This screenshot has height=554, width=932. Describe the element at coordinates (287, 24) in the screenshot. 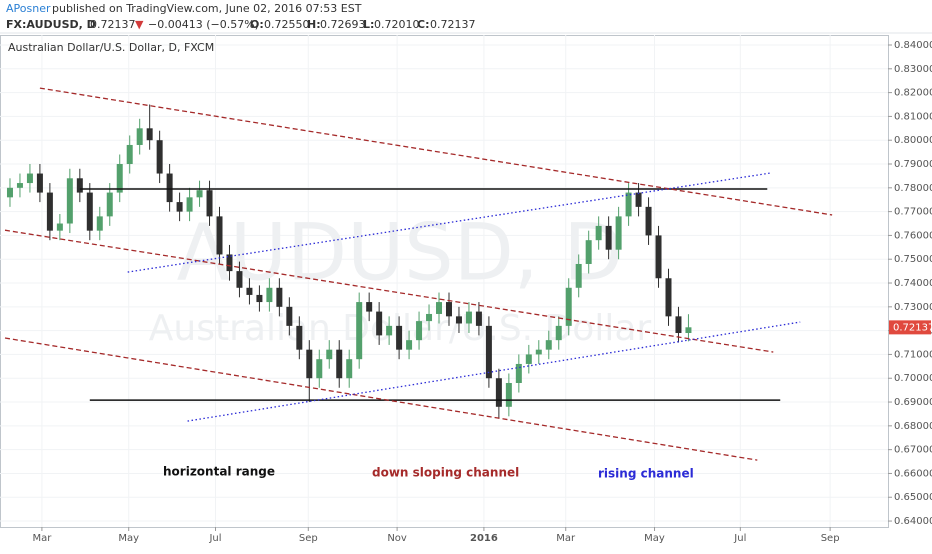

I see `open: 0.72550` at that location.